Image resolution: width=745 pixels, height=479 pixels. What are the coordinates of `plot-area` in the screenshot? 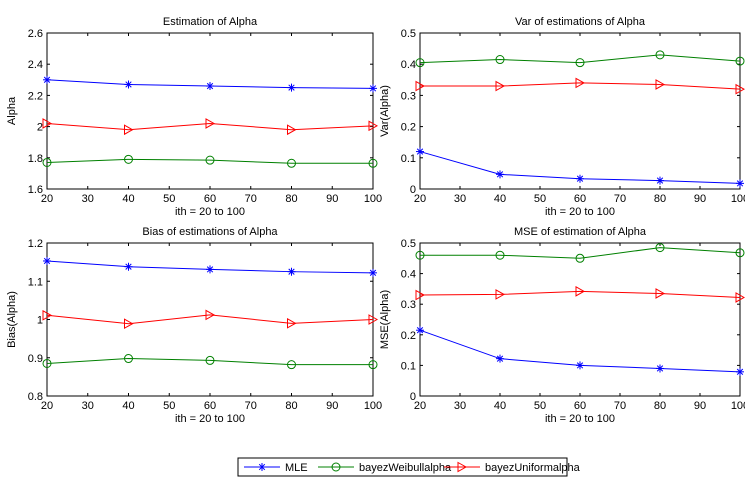 It's located at (580, 319).